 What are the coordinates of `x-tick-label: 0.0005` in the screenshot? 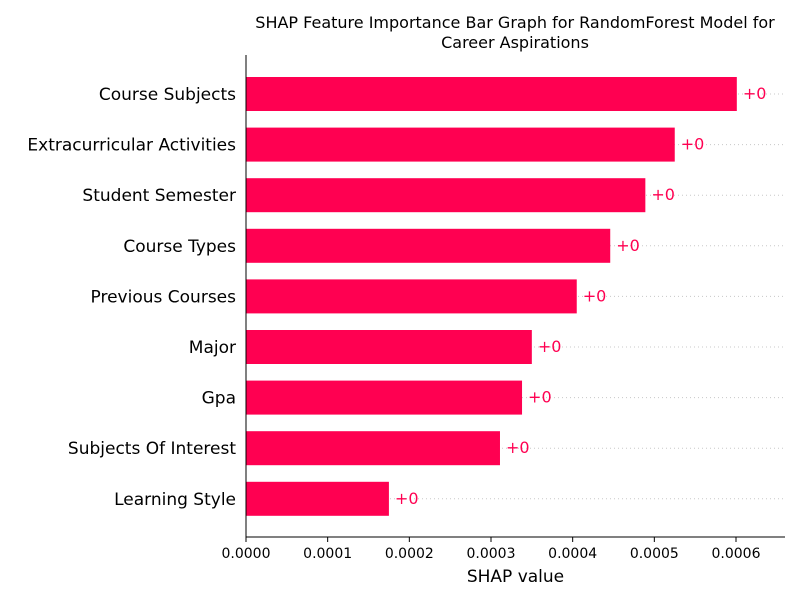 It's located at (654, 554).